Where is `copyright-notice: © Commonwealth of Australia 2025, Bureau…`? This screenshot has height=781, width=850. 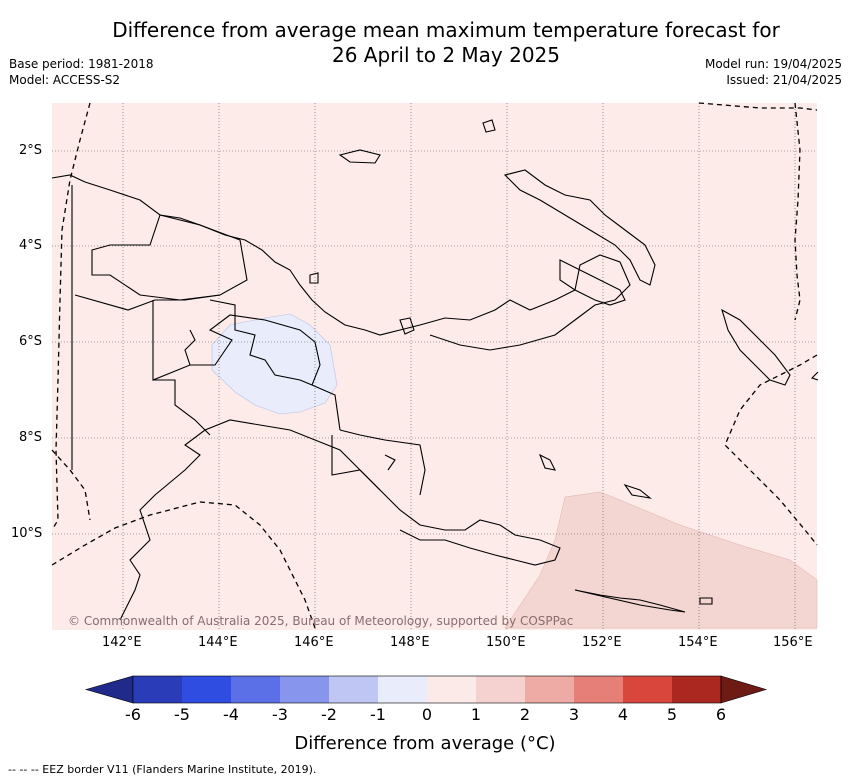 copyright-notice: © Commonwealth of Australia 2025, Bureau… is located at coordinates (321, 621).